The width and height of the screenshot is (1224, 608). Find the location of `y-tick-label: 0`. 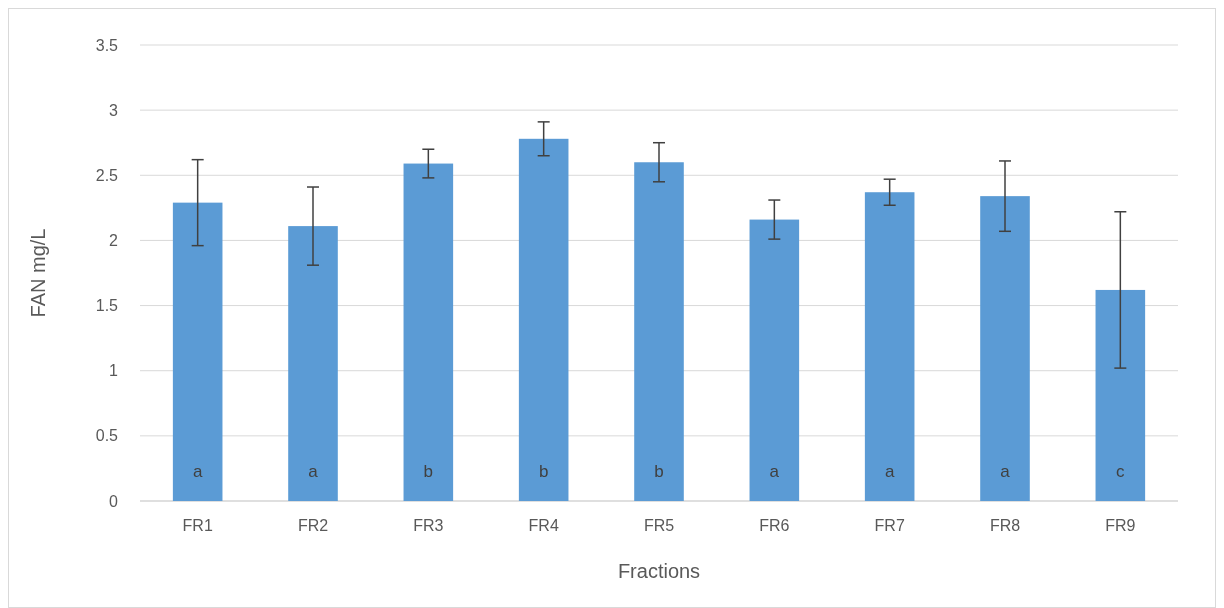

y-tick-label: 0 is located at coordinates (114, 501).